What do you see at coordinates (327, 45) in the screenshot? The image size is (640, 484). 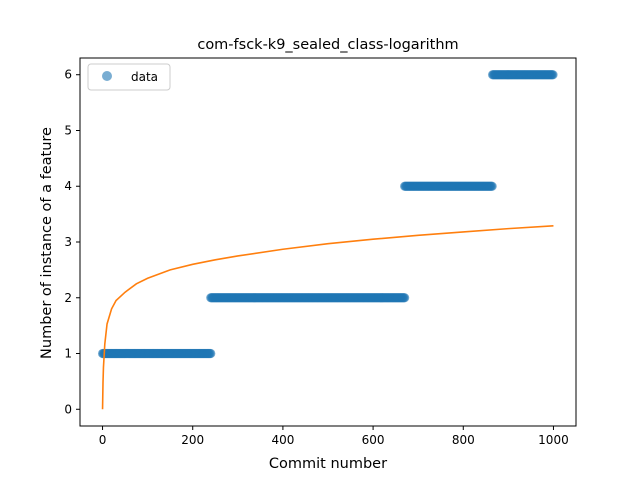 I see `chart-title: com-fsck-k9_sealed_class-logarithm` at bounding box center [327, 45].